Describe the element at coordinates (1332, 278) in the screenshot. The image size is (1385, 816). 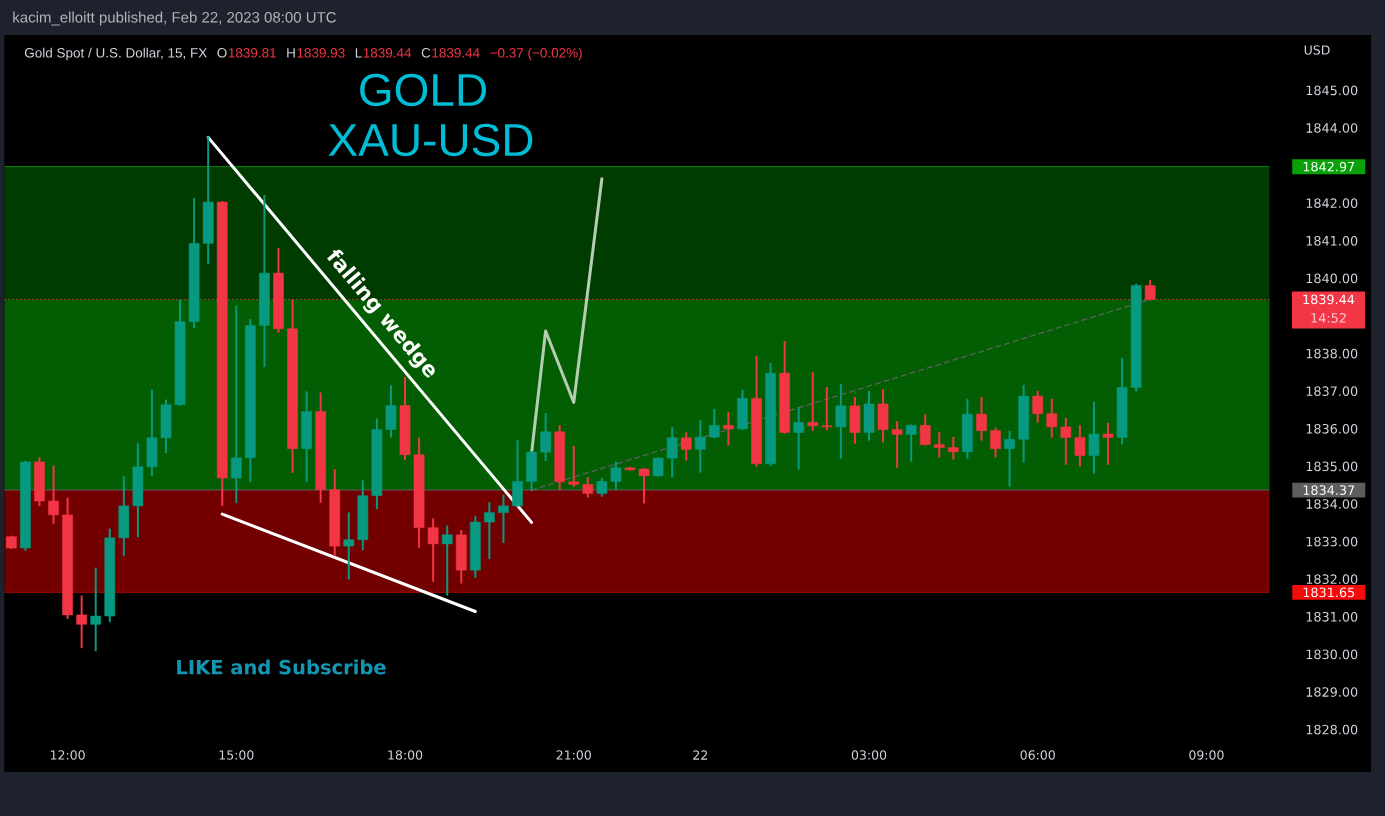
I see `y-tick-label: 1840.00` at that location.